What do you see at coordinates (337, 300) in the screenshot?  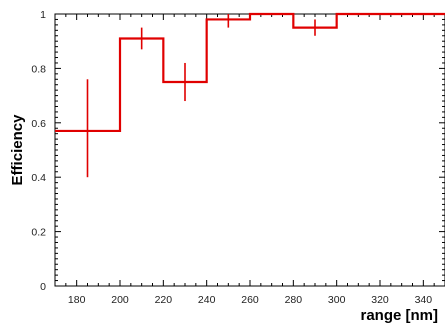 I see `x-tick-label: 300` at bounding box center [337, 300].